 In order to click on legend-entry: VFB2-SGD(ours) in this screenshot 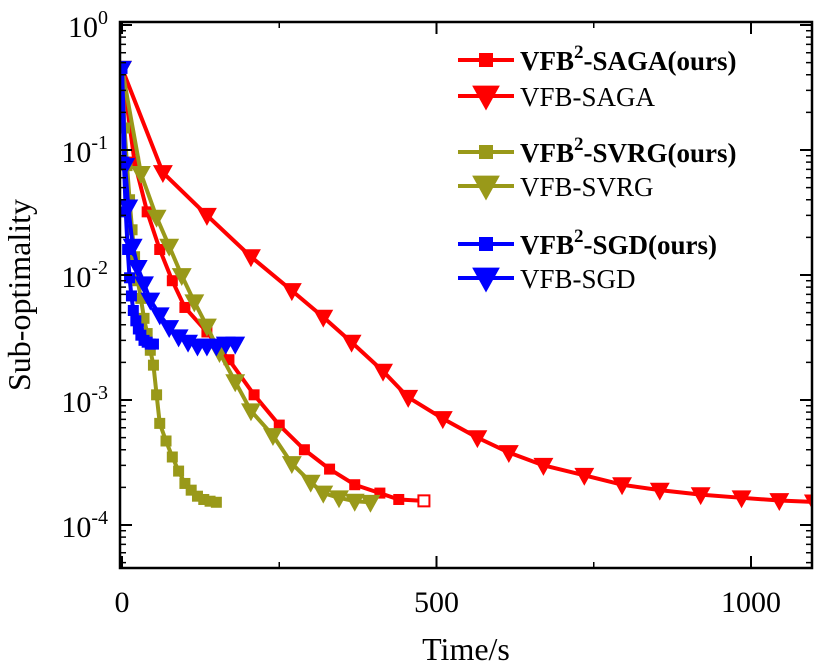, I will do `click(587, 243)`.